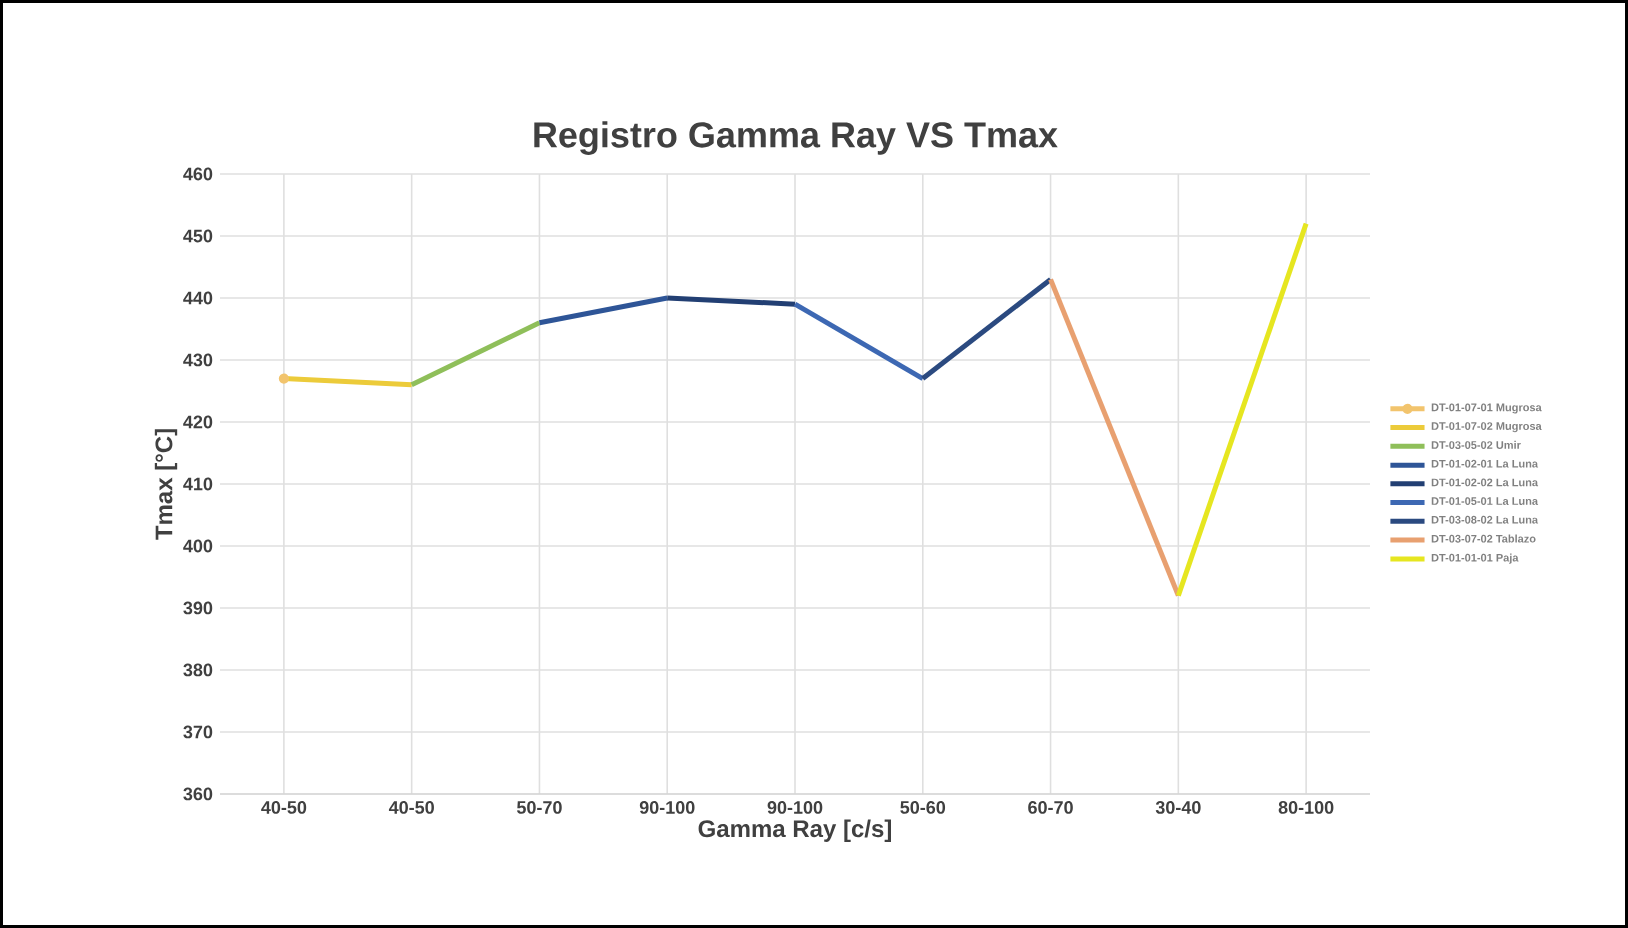  Describe the element at coordinates (198, 670) in the screenshot. I see `y-tick-label: 380` at that location.